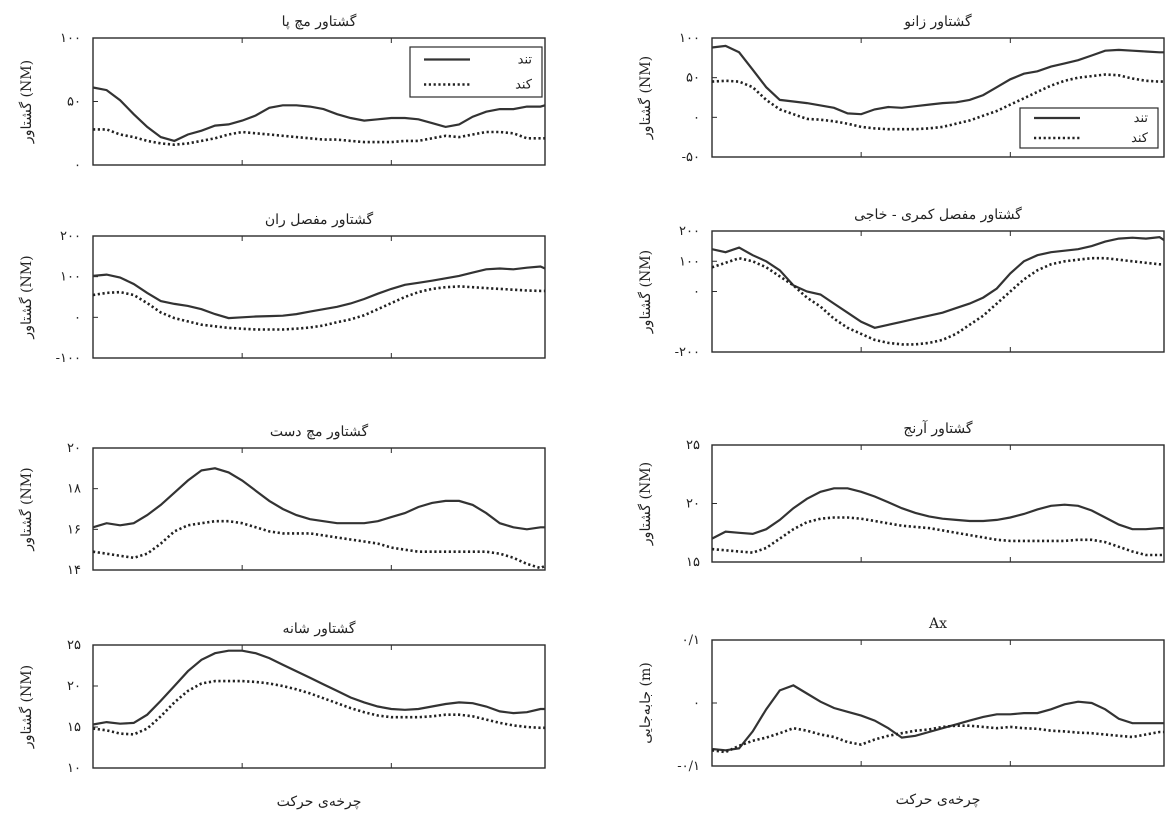  What do you see at coordinates (74, 768) in the screenshot?
I see `y-tick-label: ۱۰` at bounding box center [74, 768].